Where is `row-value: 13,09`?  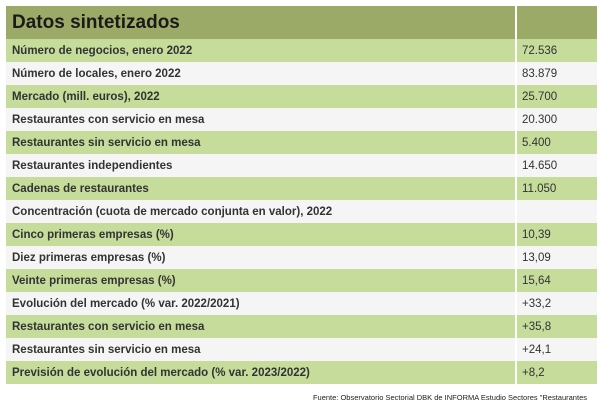
row-value: 13,09 is located at coordinates (556, 257).